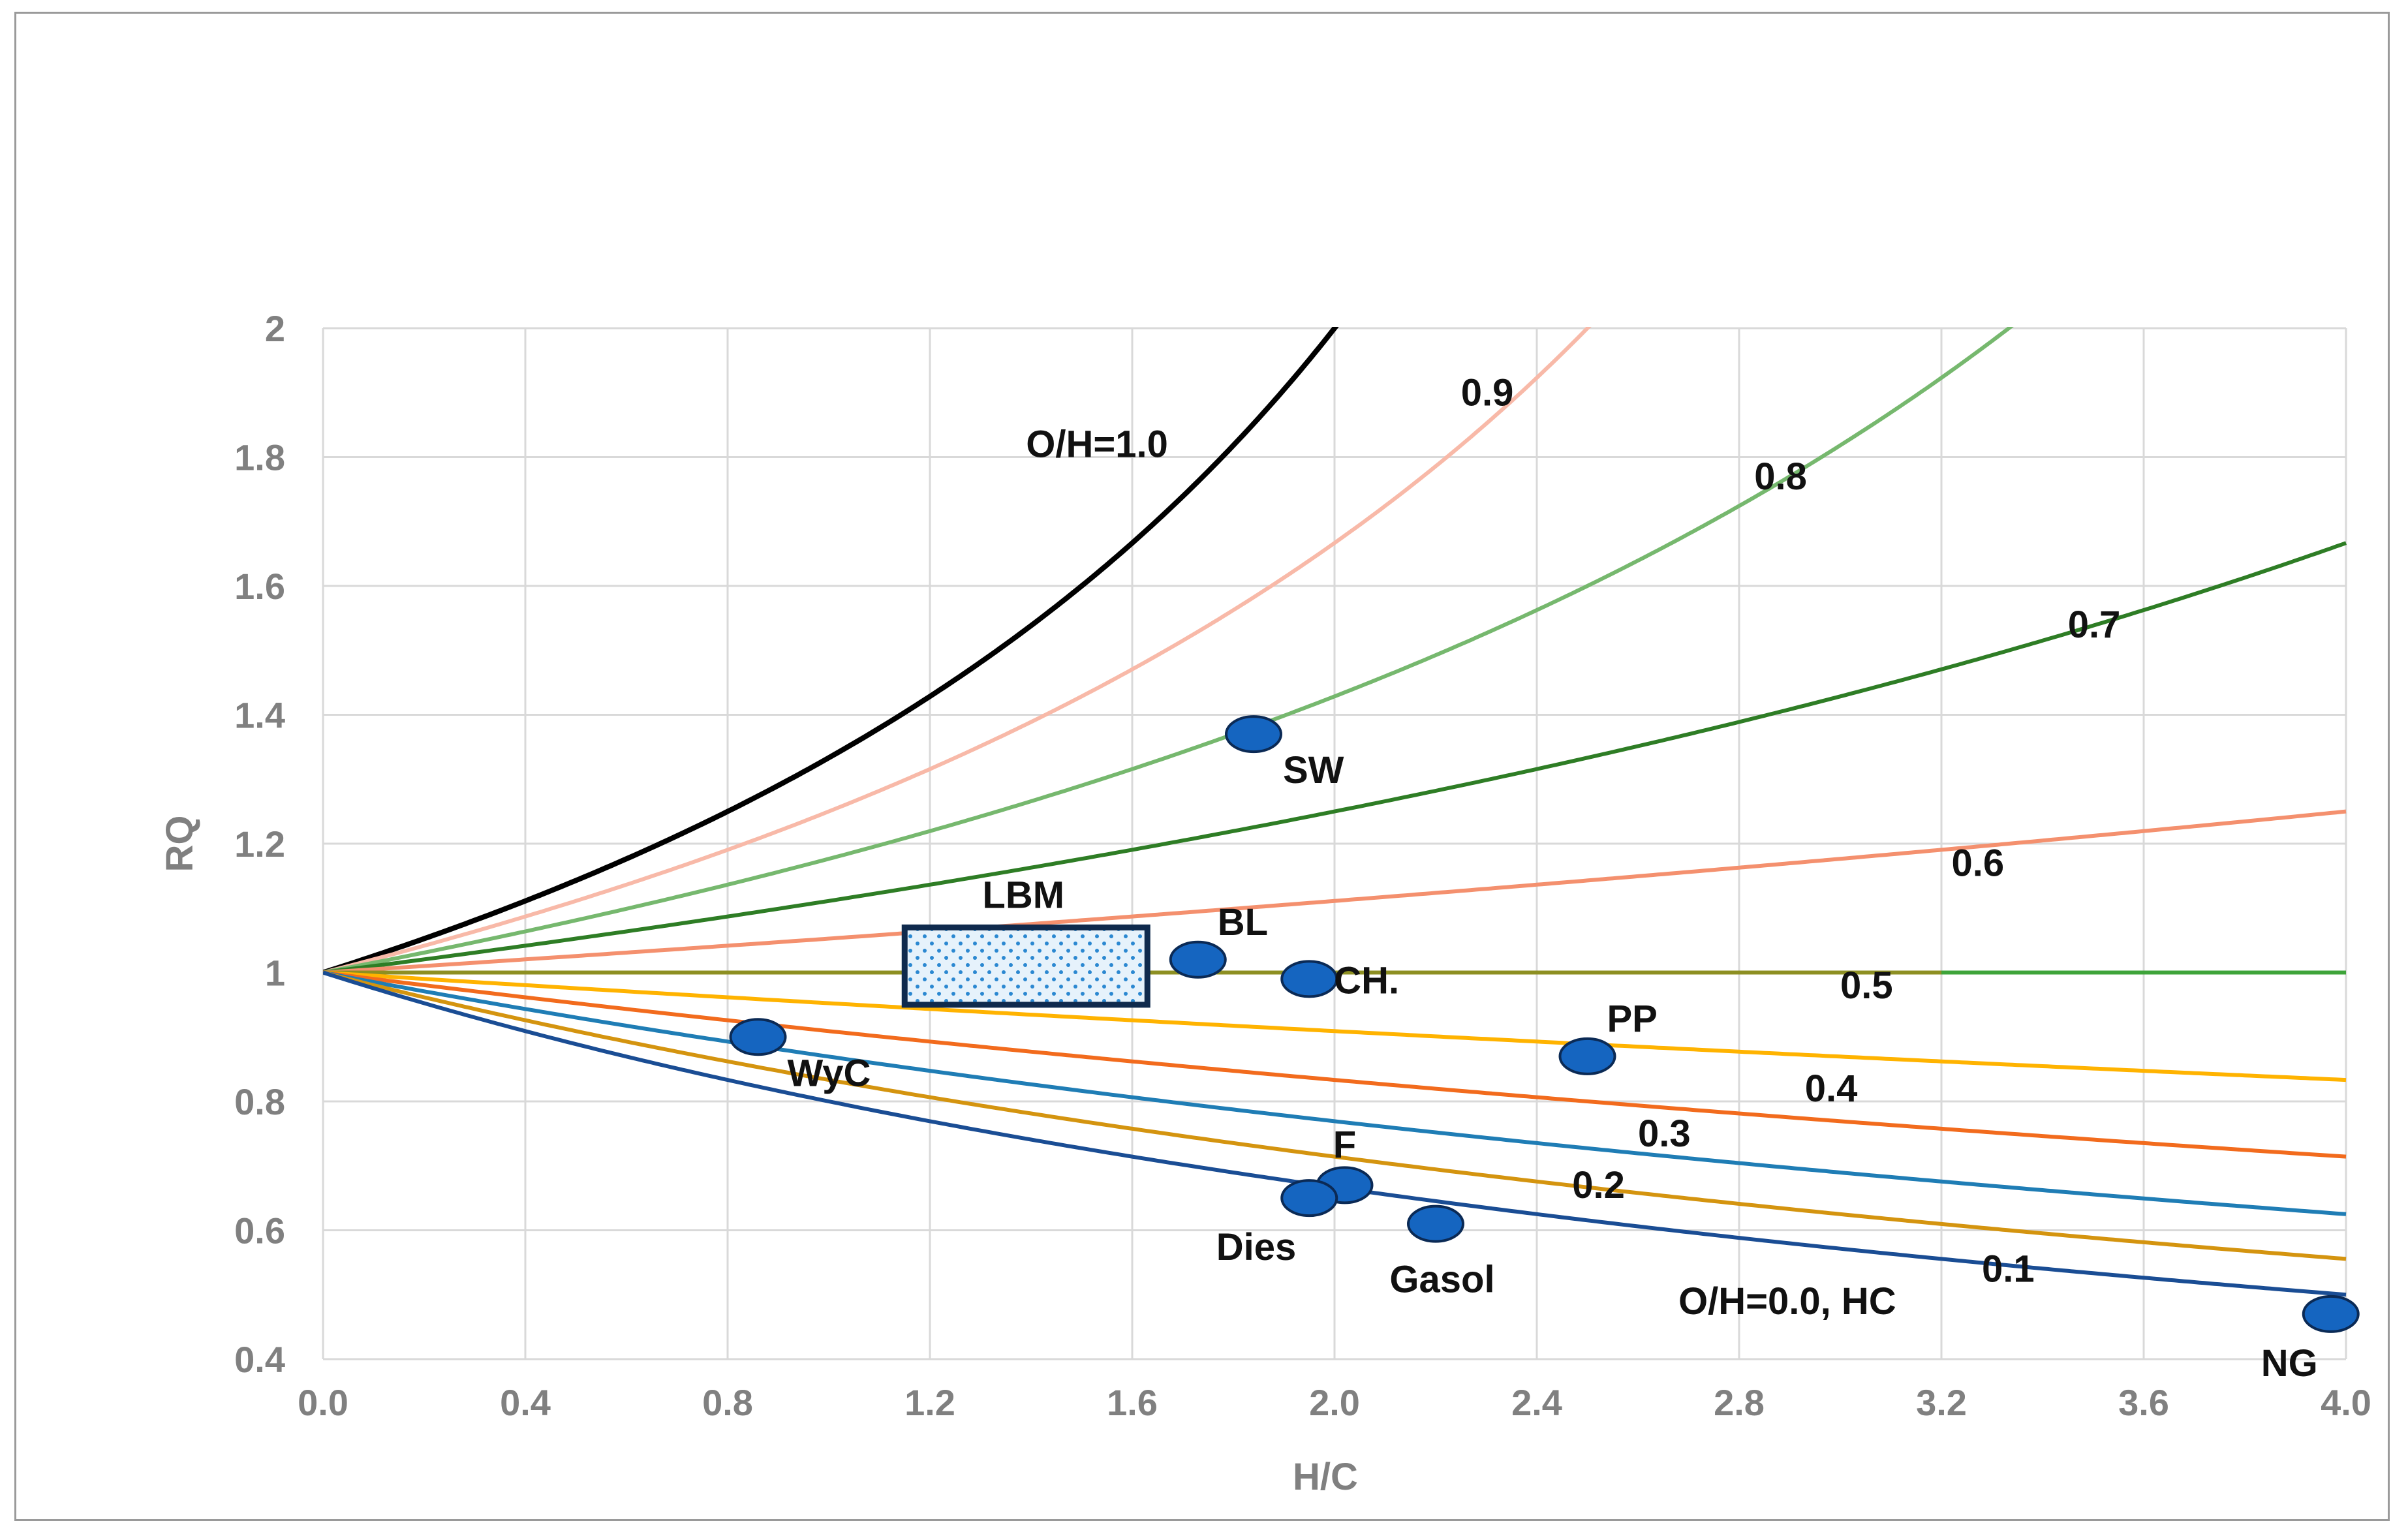  What do you see at coordinates (929, 1403) in the screenshot?
I see `x-tick-label: 1.2` at bounding box center [929, 1403].